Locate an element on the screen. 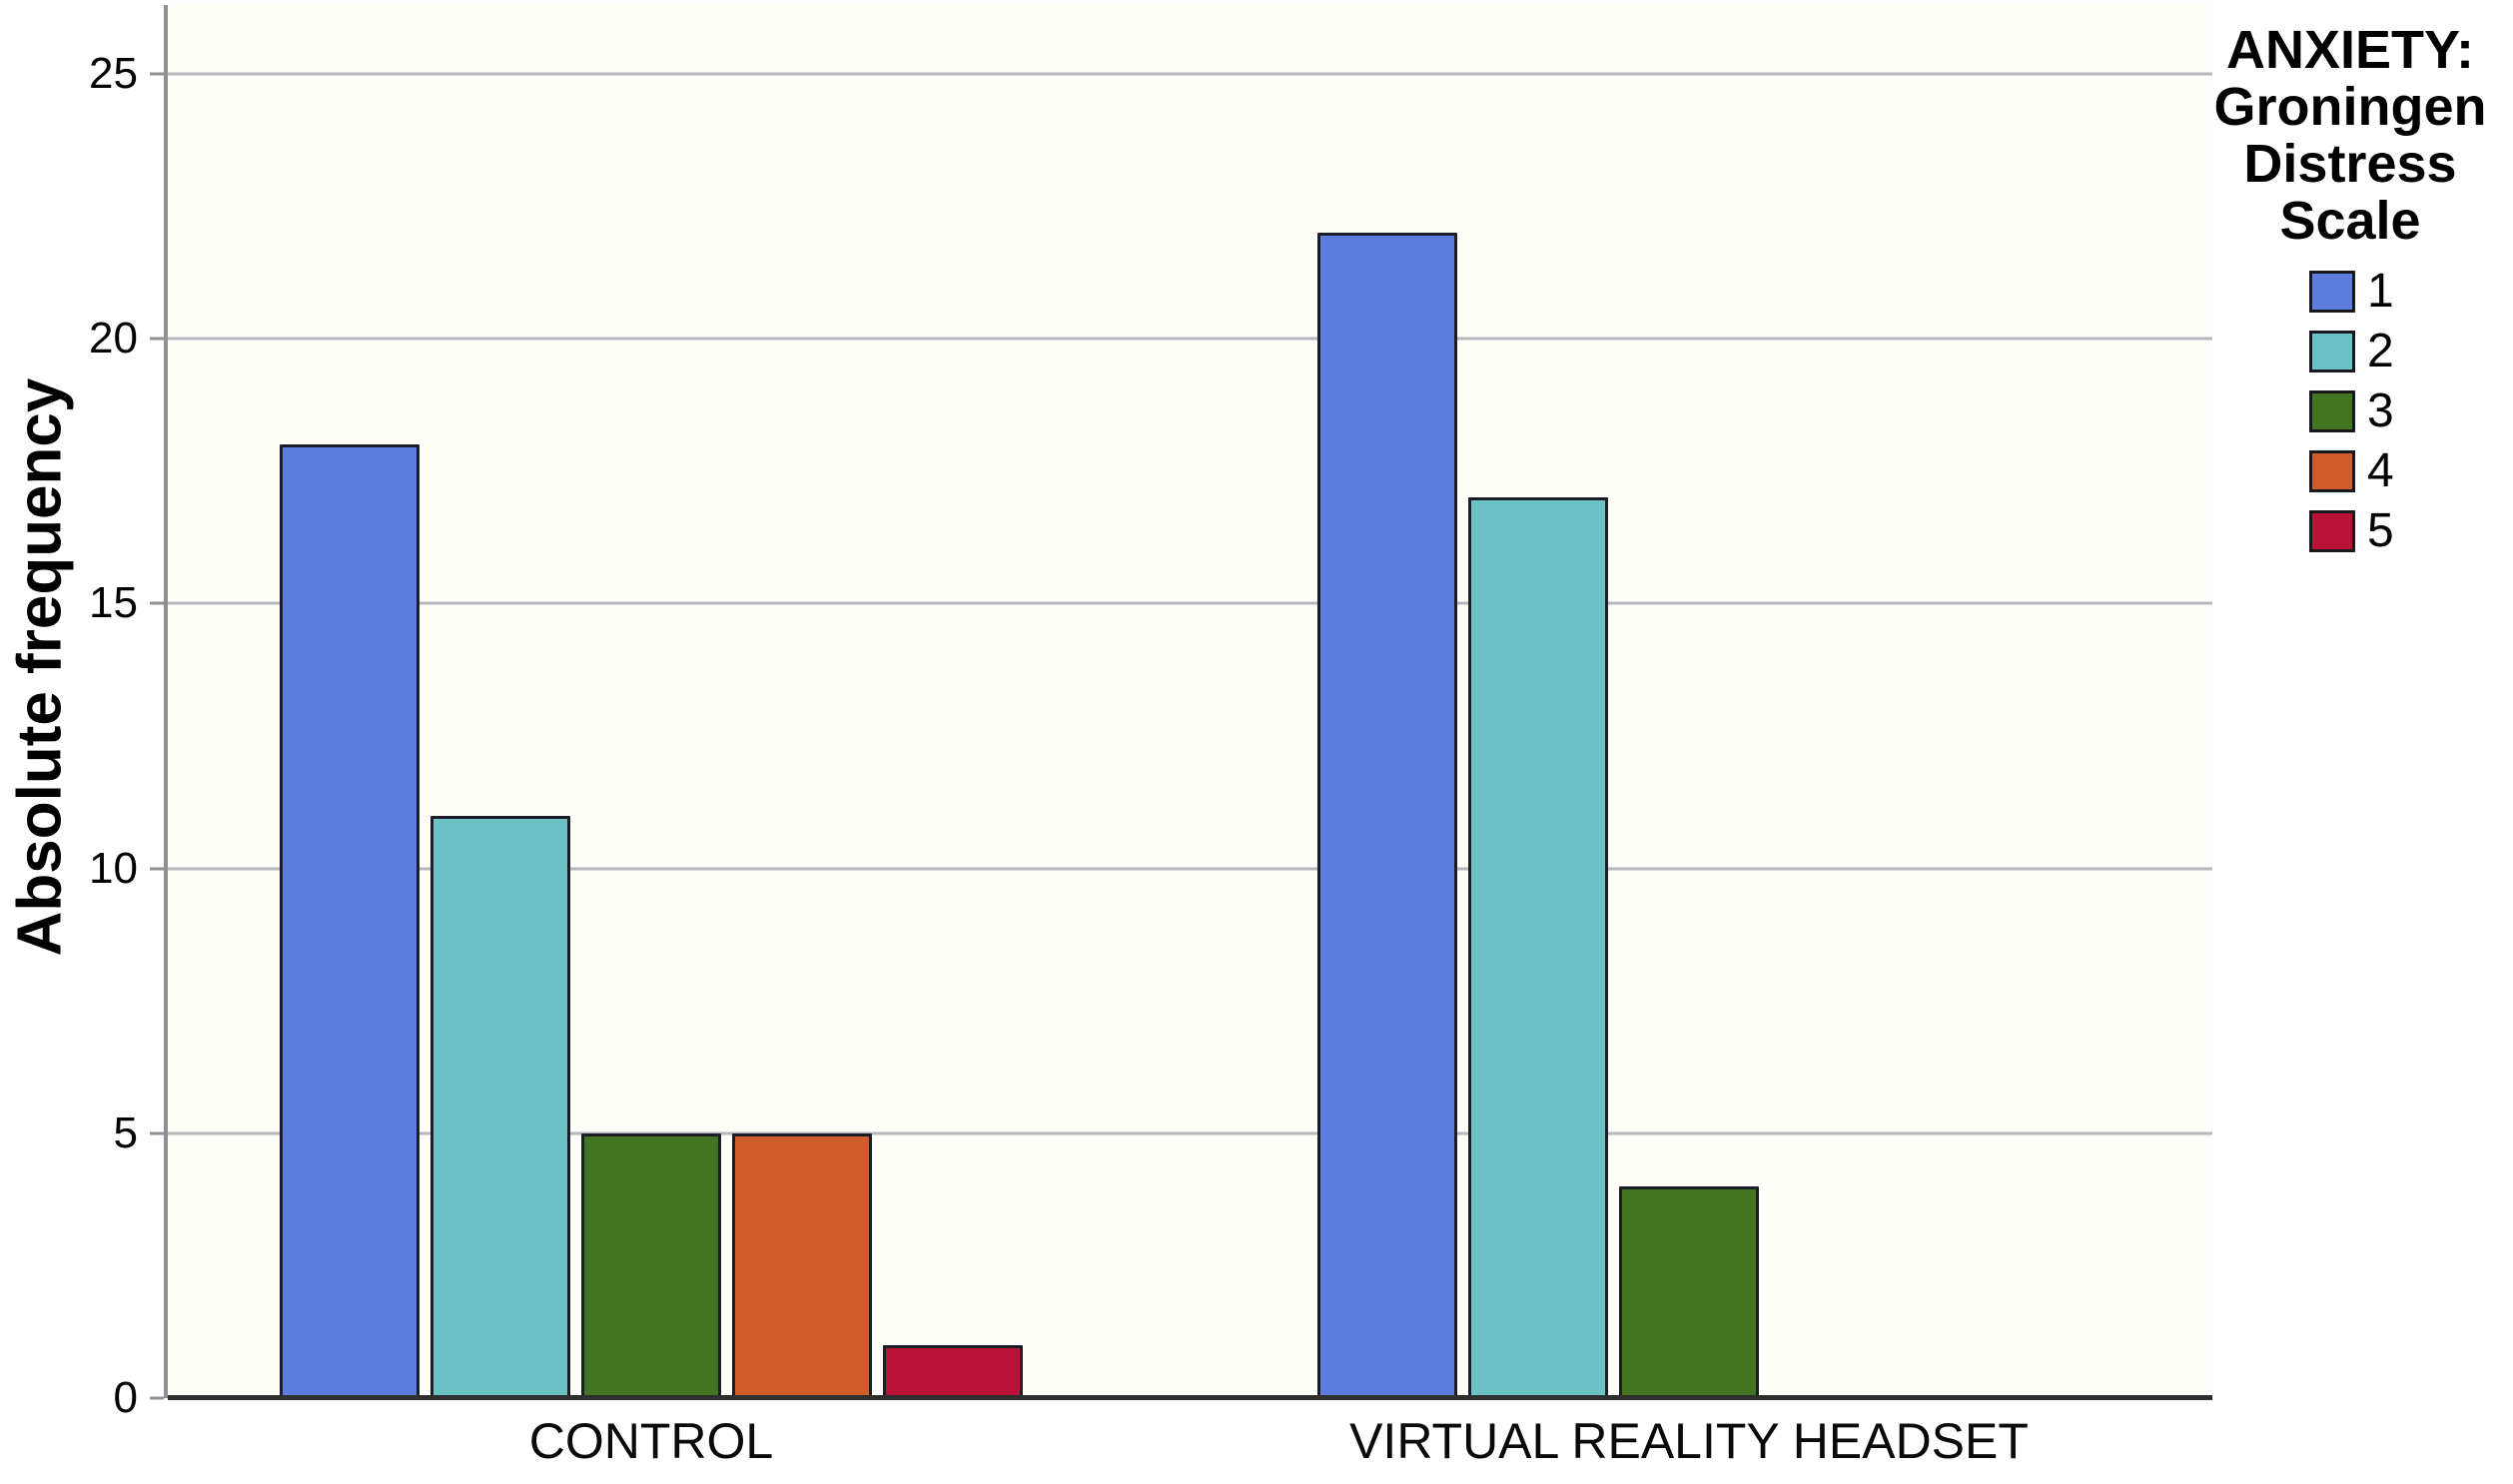 This screenshot has width=2513, height=1484. legend-item-4: 4 is located at coordinates (2411, 471).